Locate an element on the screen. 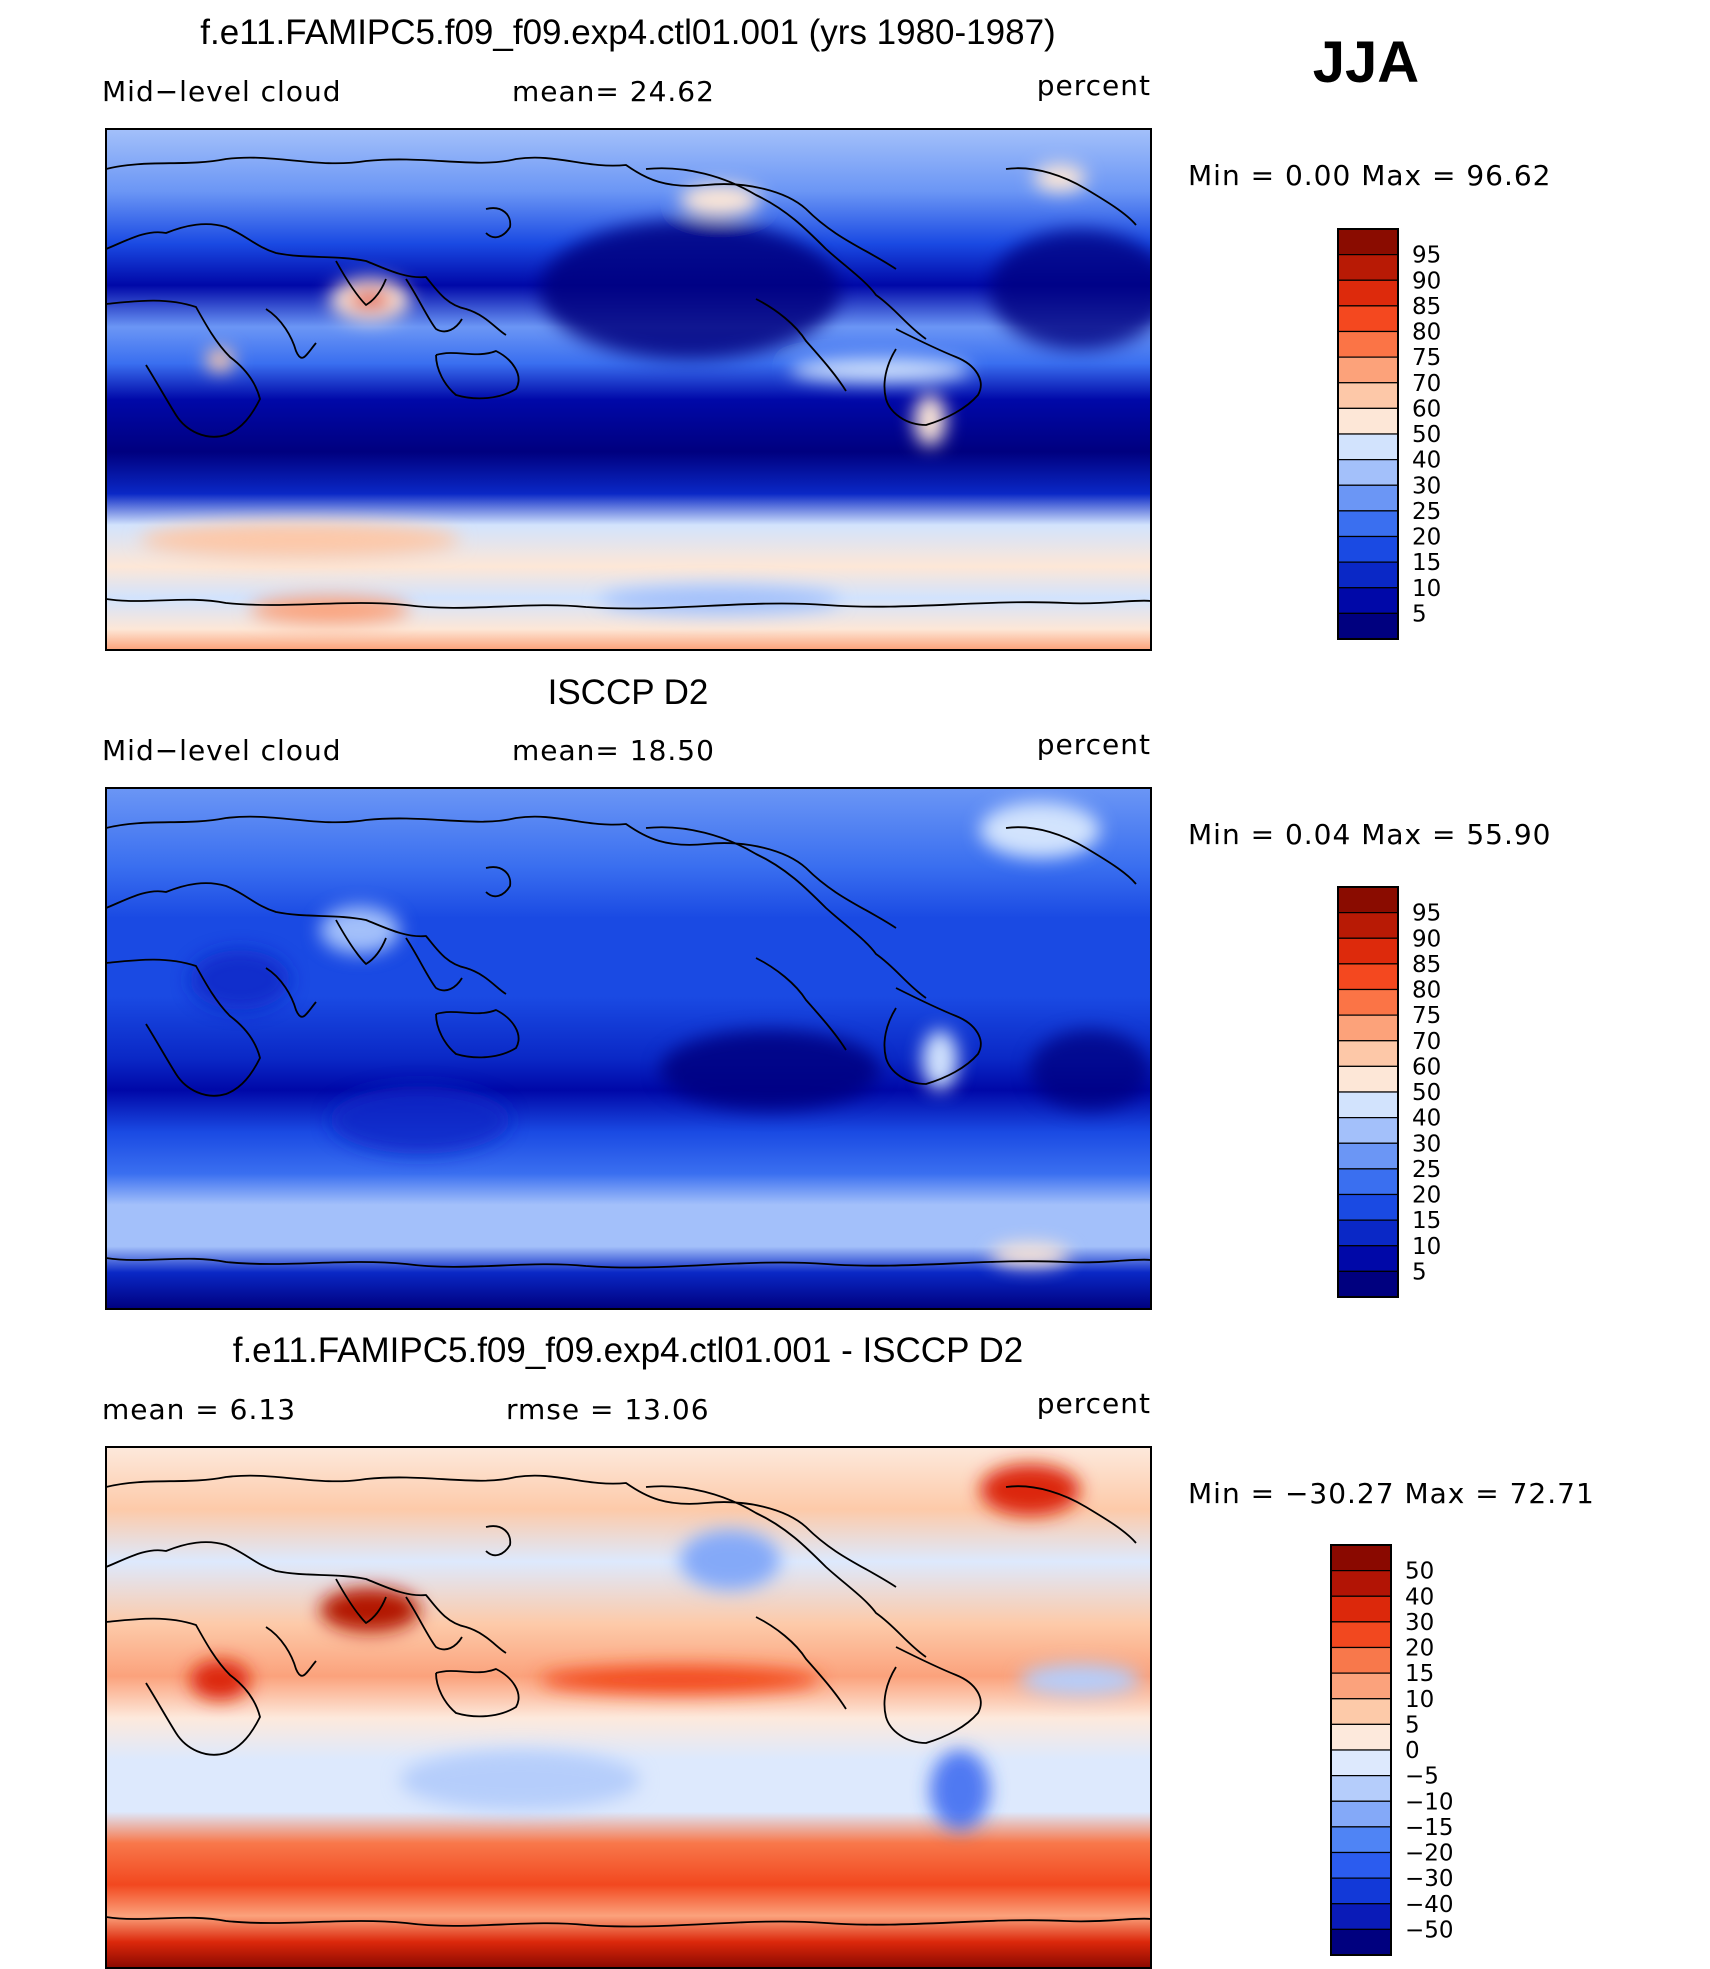 This screenshot has width=1710, height=1969. field-label: mean = 6.13 is located at coordinates (199, 1409).